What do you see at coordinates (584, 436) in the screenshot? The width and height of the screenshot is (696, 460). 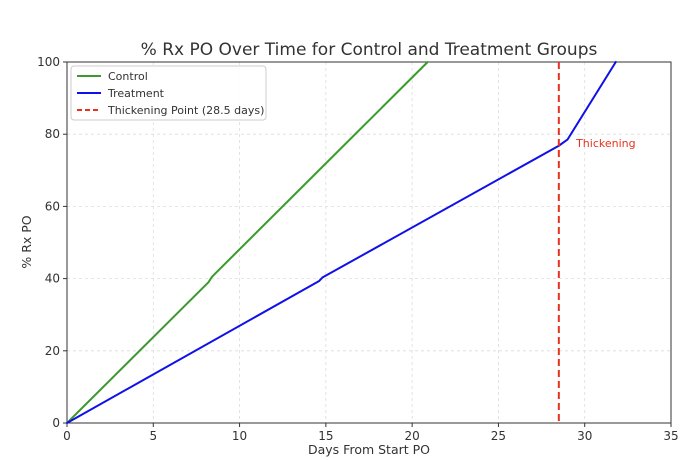 I see `x-tick-label: 30` at bounding box center [584, 436].